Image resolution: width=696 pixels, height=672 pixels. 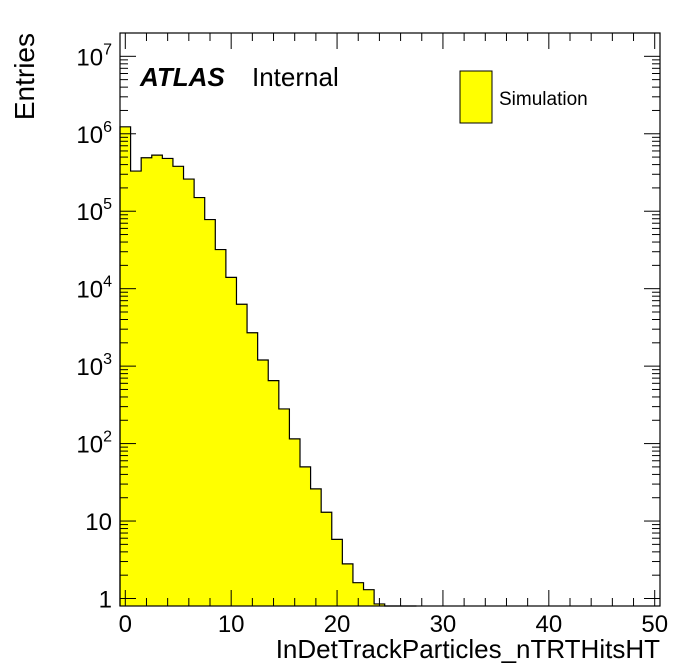 What do you see at coordinates (231, 624) in the screenshot?
I see `x-tick-label: 10` at bounding box center [231, 624].